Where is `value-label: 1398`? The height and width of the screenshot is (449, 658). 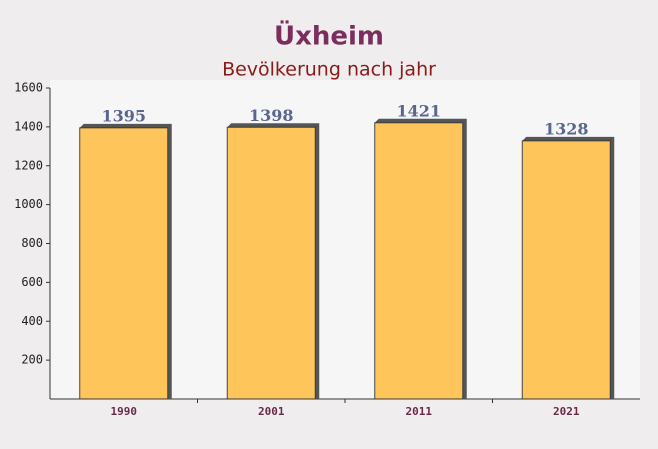 value-label: 1398 is located at coordinates (271, 115).